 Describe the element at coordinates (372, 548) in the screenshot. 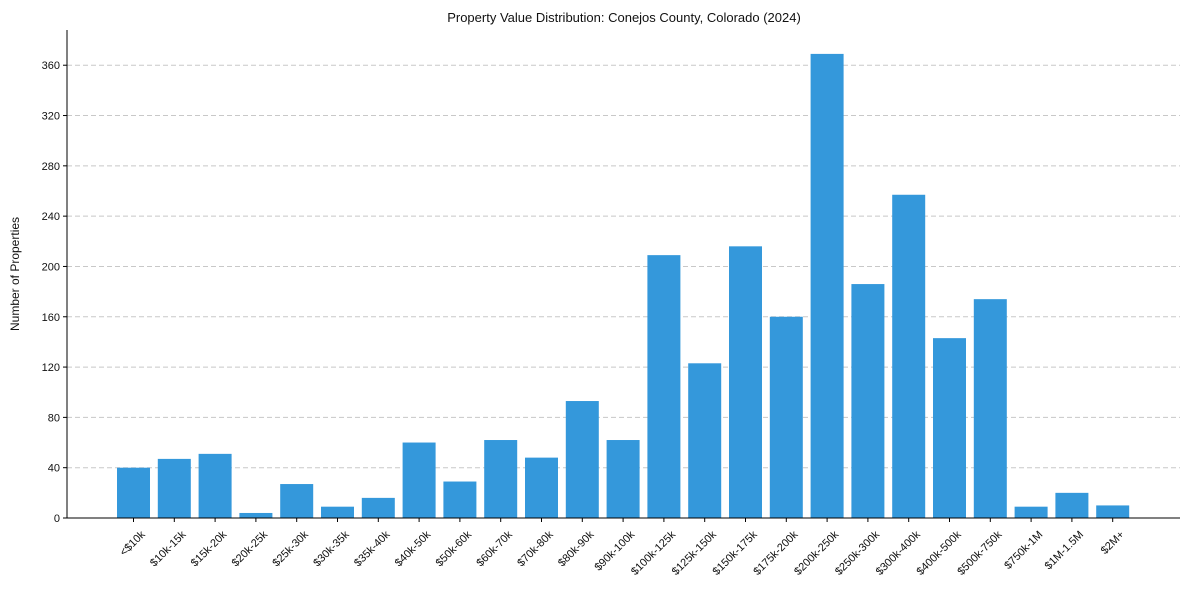

I see `x-tick-label: $35k-40k` at that location.